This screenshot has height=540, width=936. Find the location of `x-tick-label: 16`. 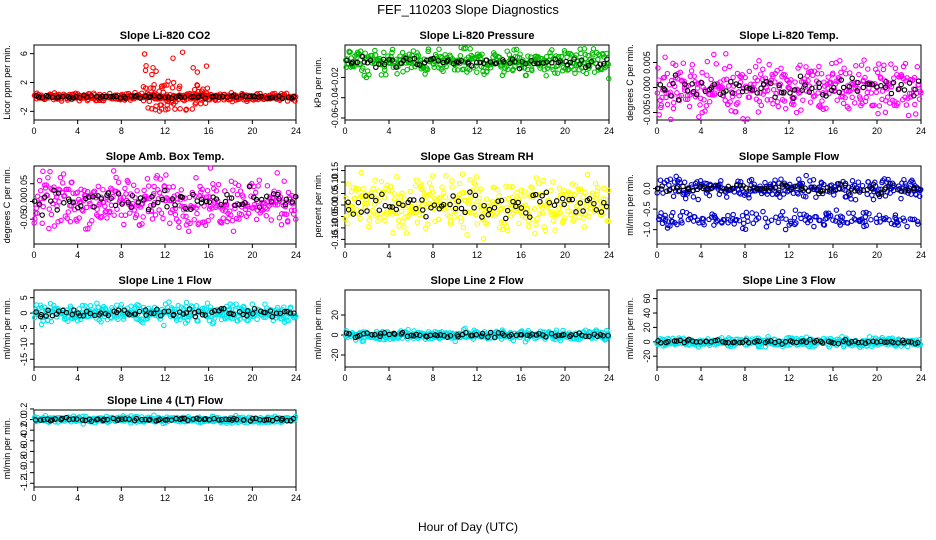

x-tick-label: 16 is located at coordinates (521, 255).